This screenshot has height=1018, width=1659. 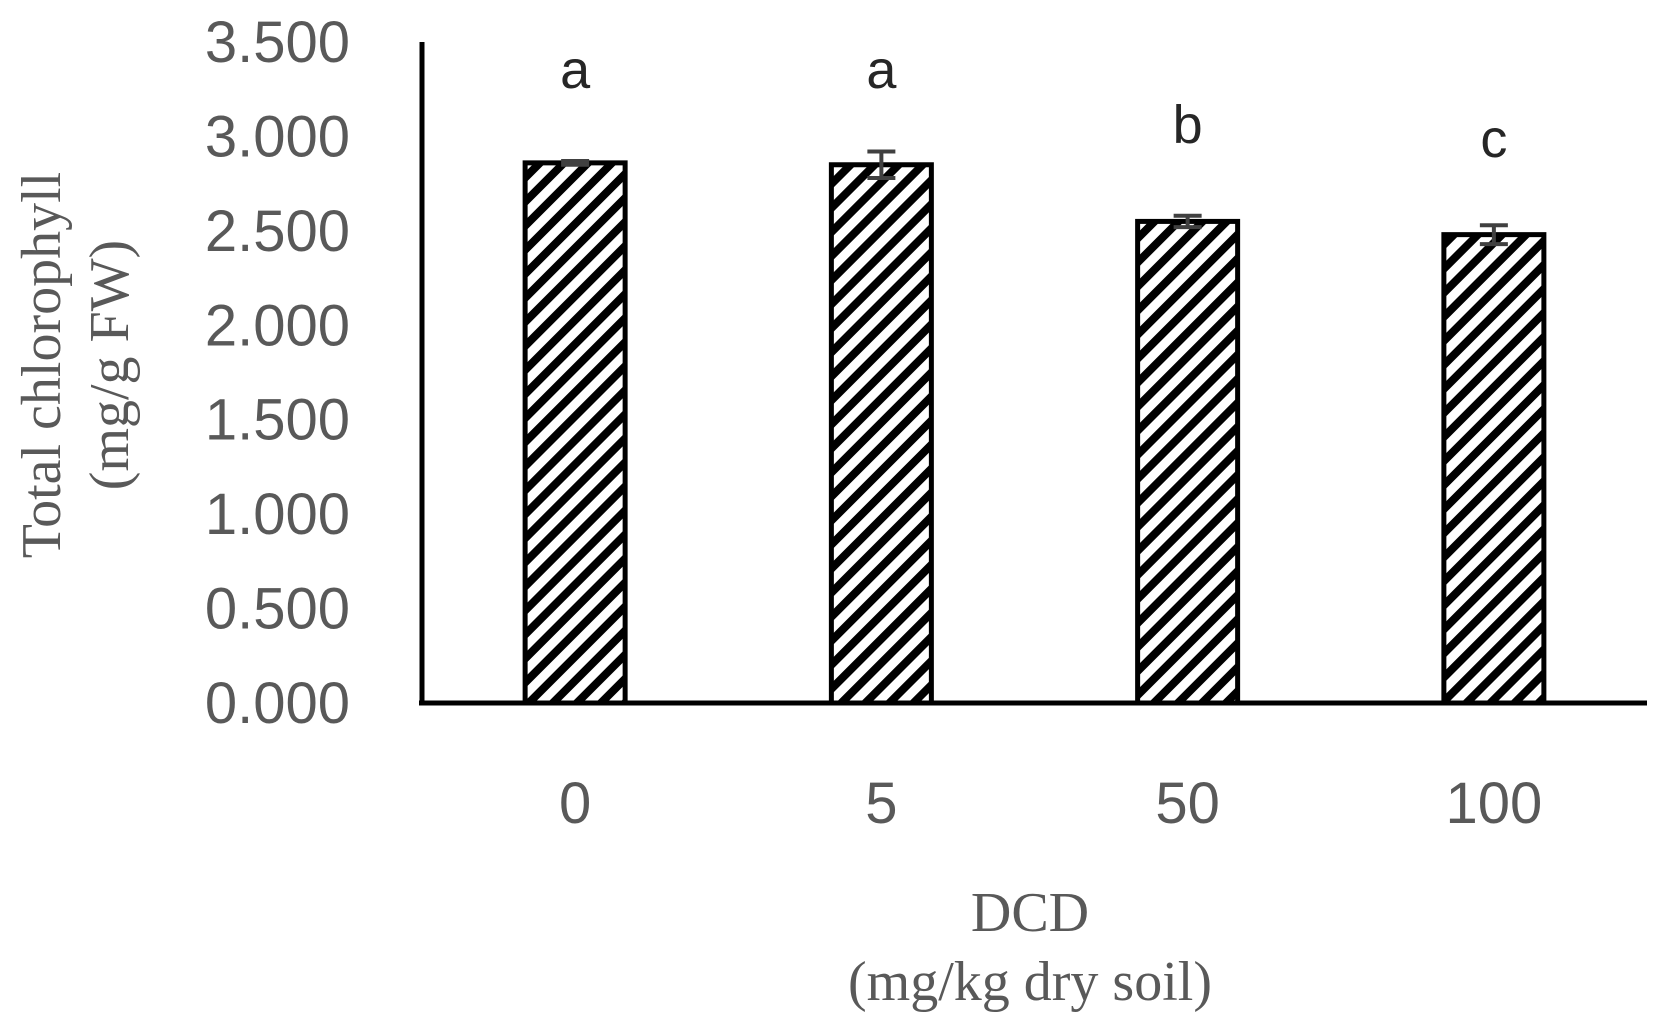 What do you see at coordinates (575, 70) in the screenshot?
I see `significance-label-0: a` at bounding box center [575, 70].